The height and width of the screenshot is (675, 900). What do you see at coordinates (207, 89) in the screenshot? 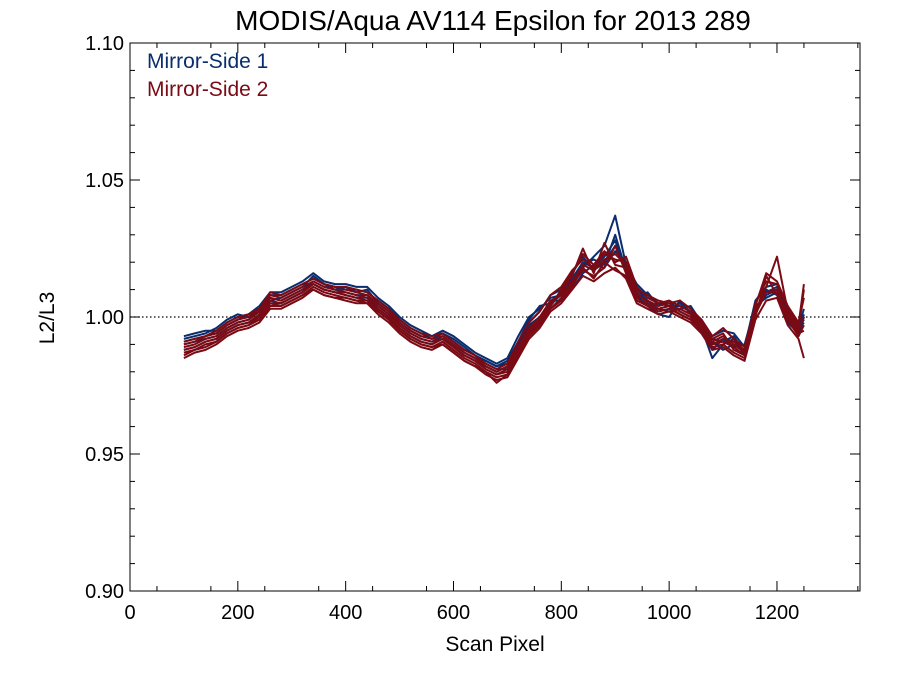
I see `legend-item-mirror-side-2: Mirror-Side 2` at bounding box center [207, 89].